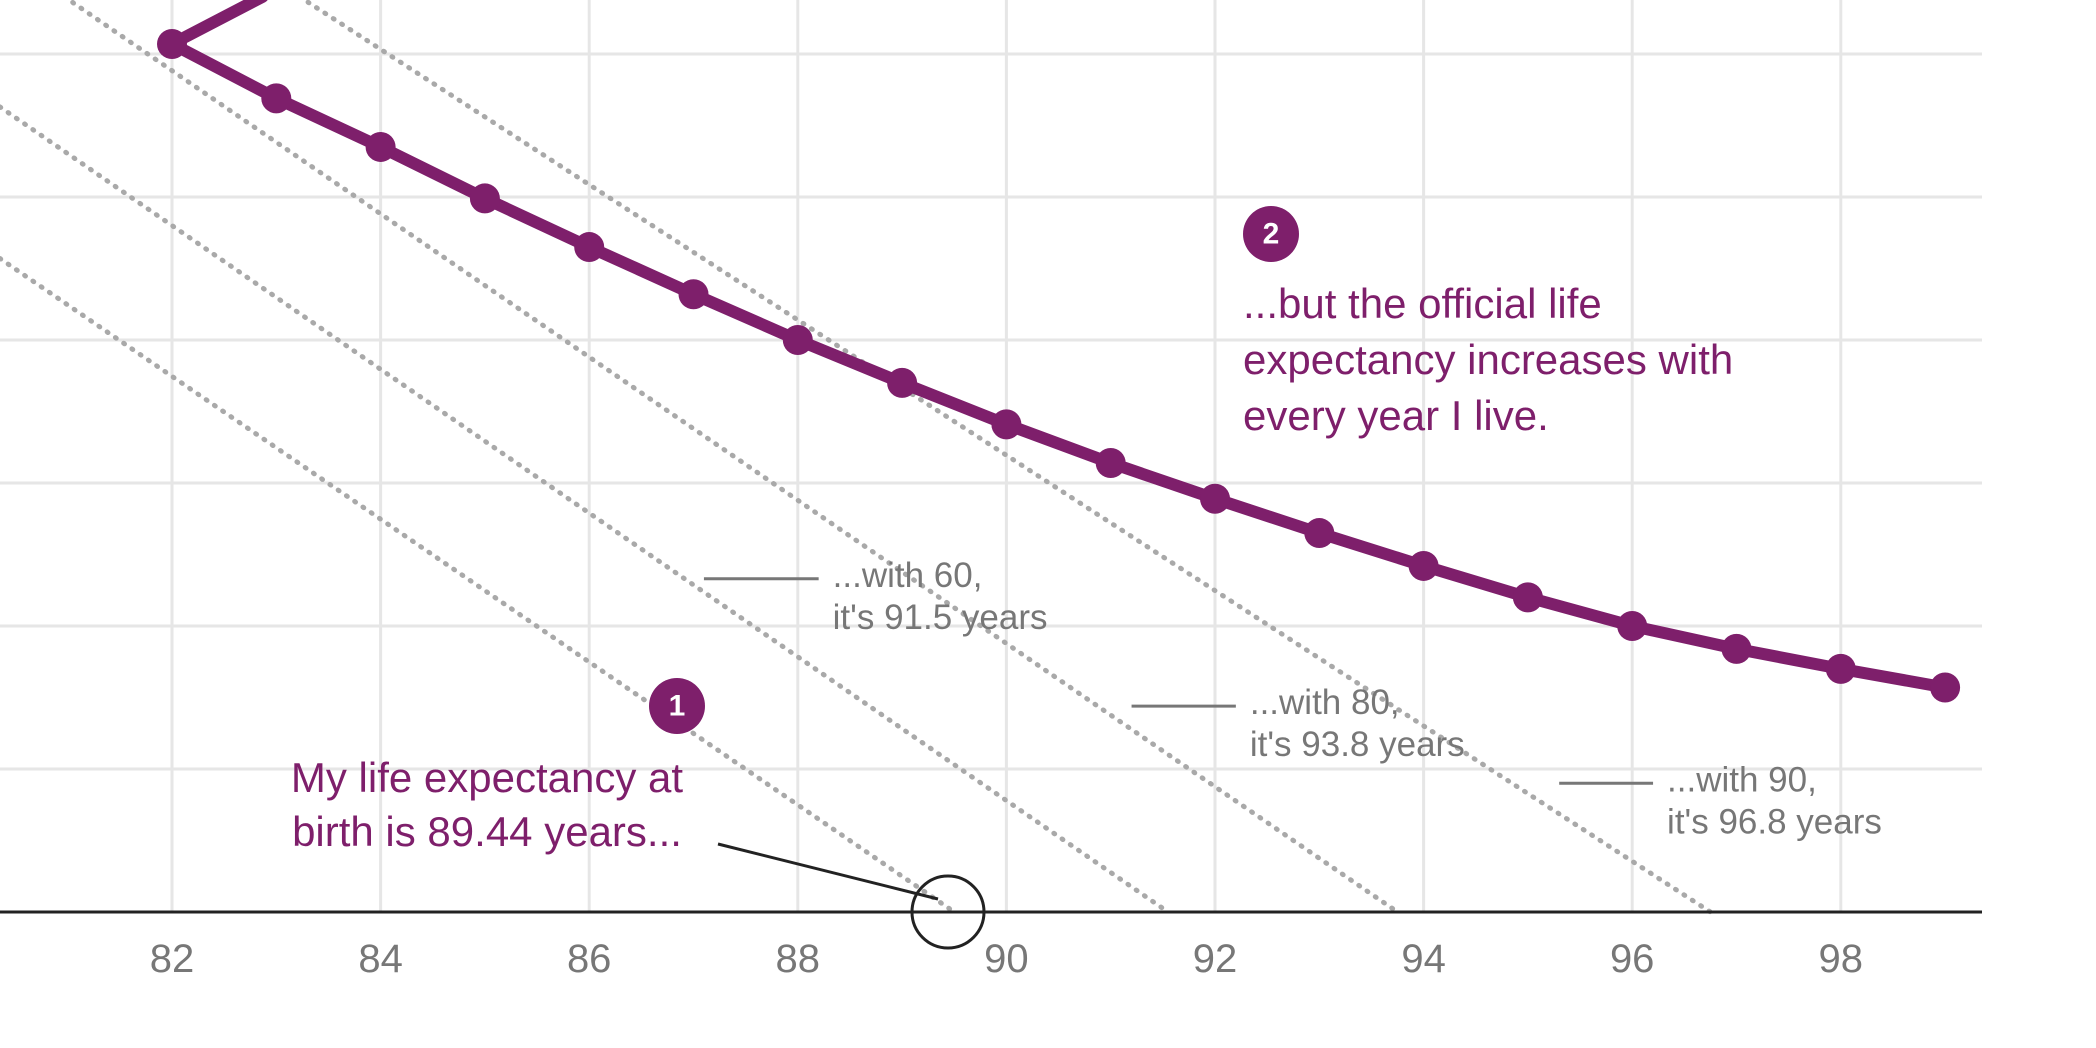 The width and height of the screenshot is (2096, 1048). Describe the element at coordinates (487, 777) in the screenshot. I see `callout-1-line-1: My life expectancy at` at that location.